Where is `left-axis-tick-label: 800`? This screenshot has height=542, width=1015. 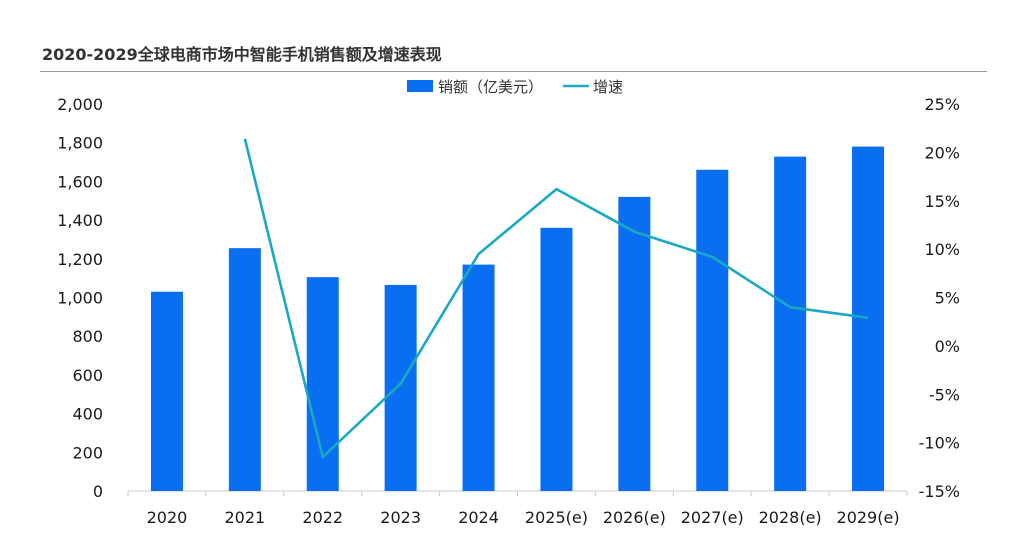 left-axis-tick-label: 800 is located at coordinates (87, 336).